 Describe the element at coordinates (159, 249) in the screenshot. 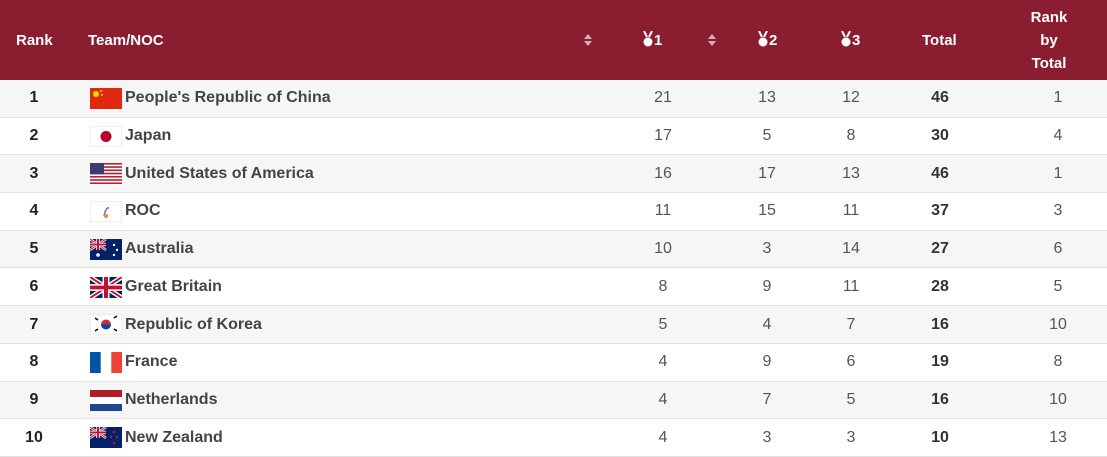

I see `team-name: Australia` at that location.